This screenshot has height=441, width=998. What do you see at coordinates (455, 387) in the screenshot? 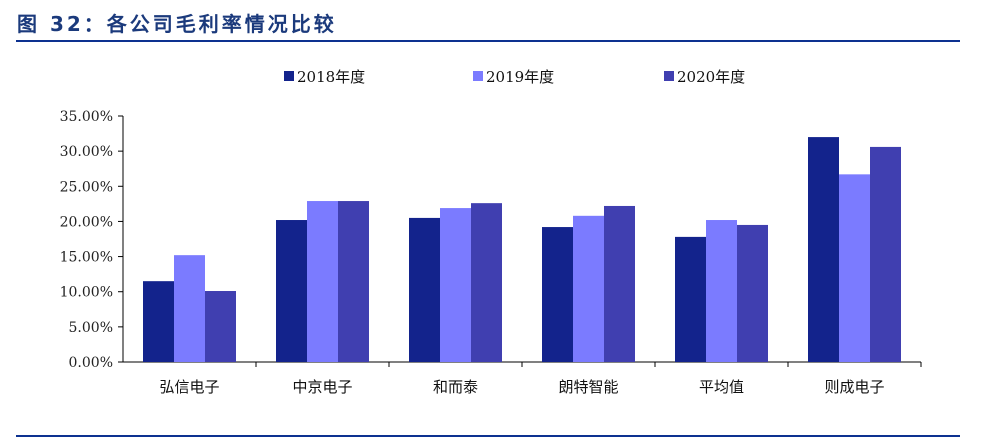
I see `x-category-label: 和而泰` at bounding box center [455, 387].